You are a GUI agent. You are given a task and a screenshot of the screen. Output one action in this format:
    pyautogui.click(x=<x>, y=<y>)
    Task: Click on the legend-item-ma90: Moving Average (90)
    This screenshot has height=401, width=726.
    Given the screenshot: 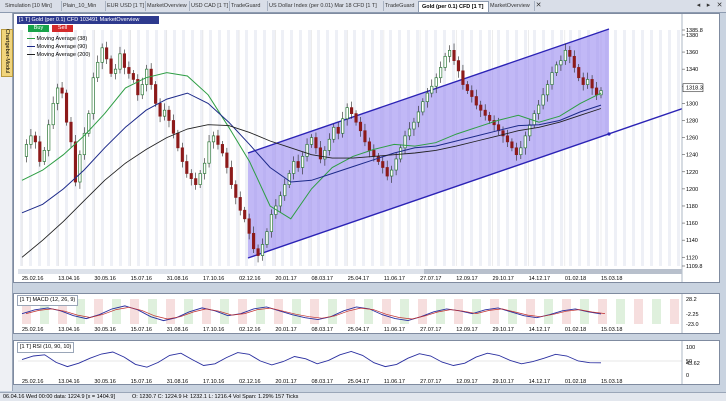 What is the action you would take?
    pyautogui.click(x=58, y=47)
    